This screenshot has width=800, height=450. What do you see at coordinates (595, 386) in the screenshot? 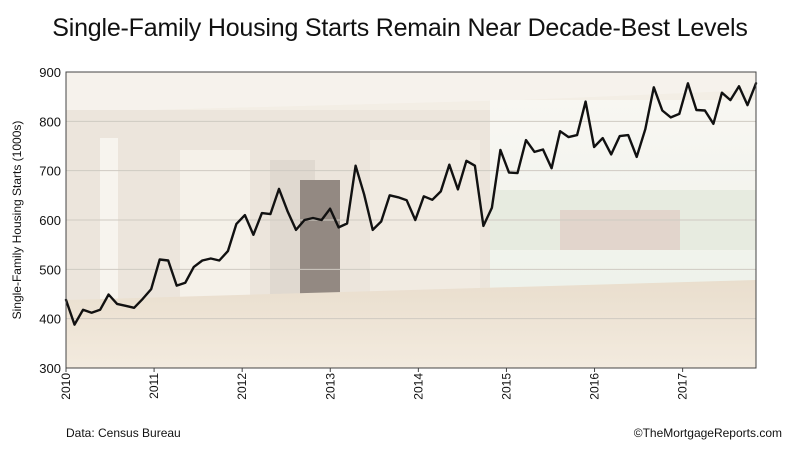
I see `x-tick-label: 2016` at bounding box center [595, 386].